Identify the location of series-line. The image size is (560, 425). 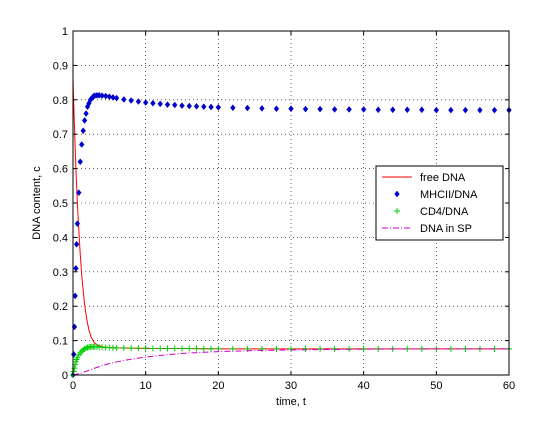
(290, 362).